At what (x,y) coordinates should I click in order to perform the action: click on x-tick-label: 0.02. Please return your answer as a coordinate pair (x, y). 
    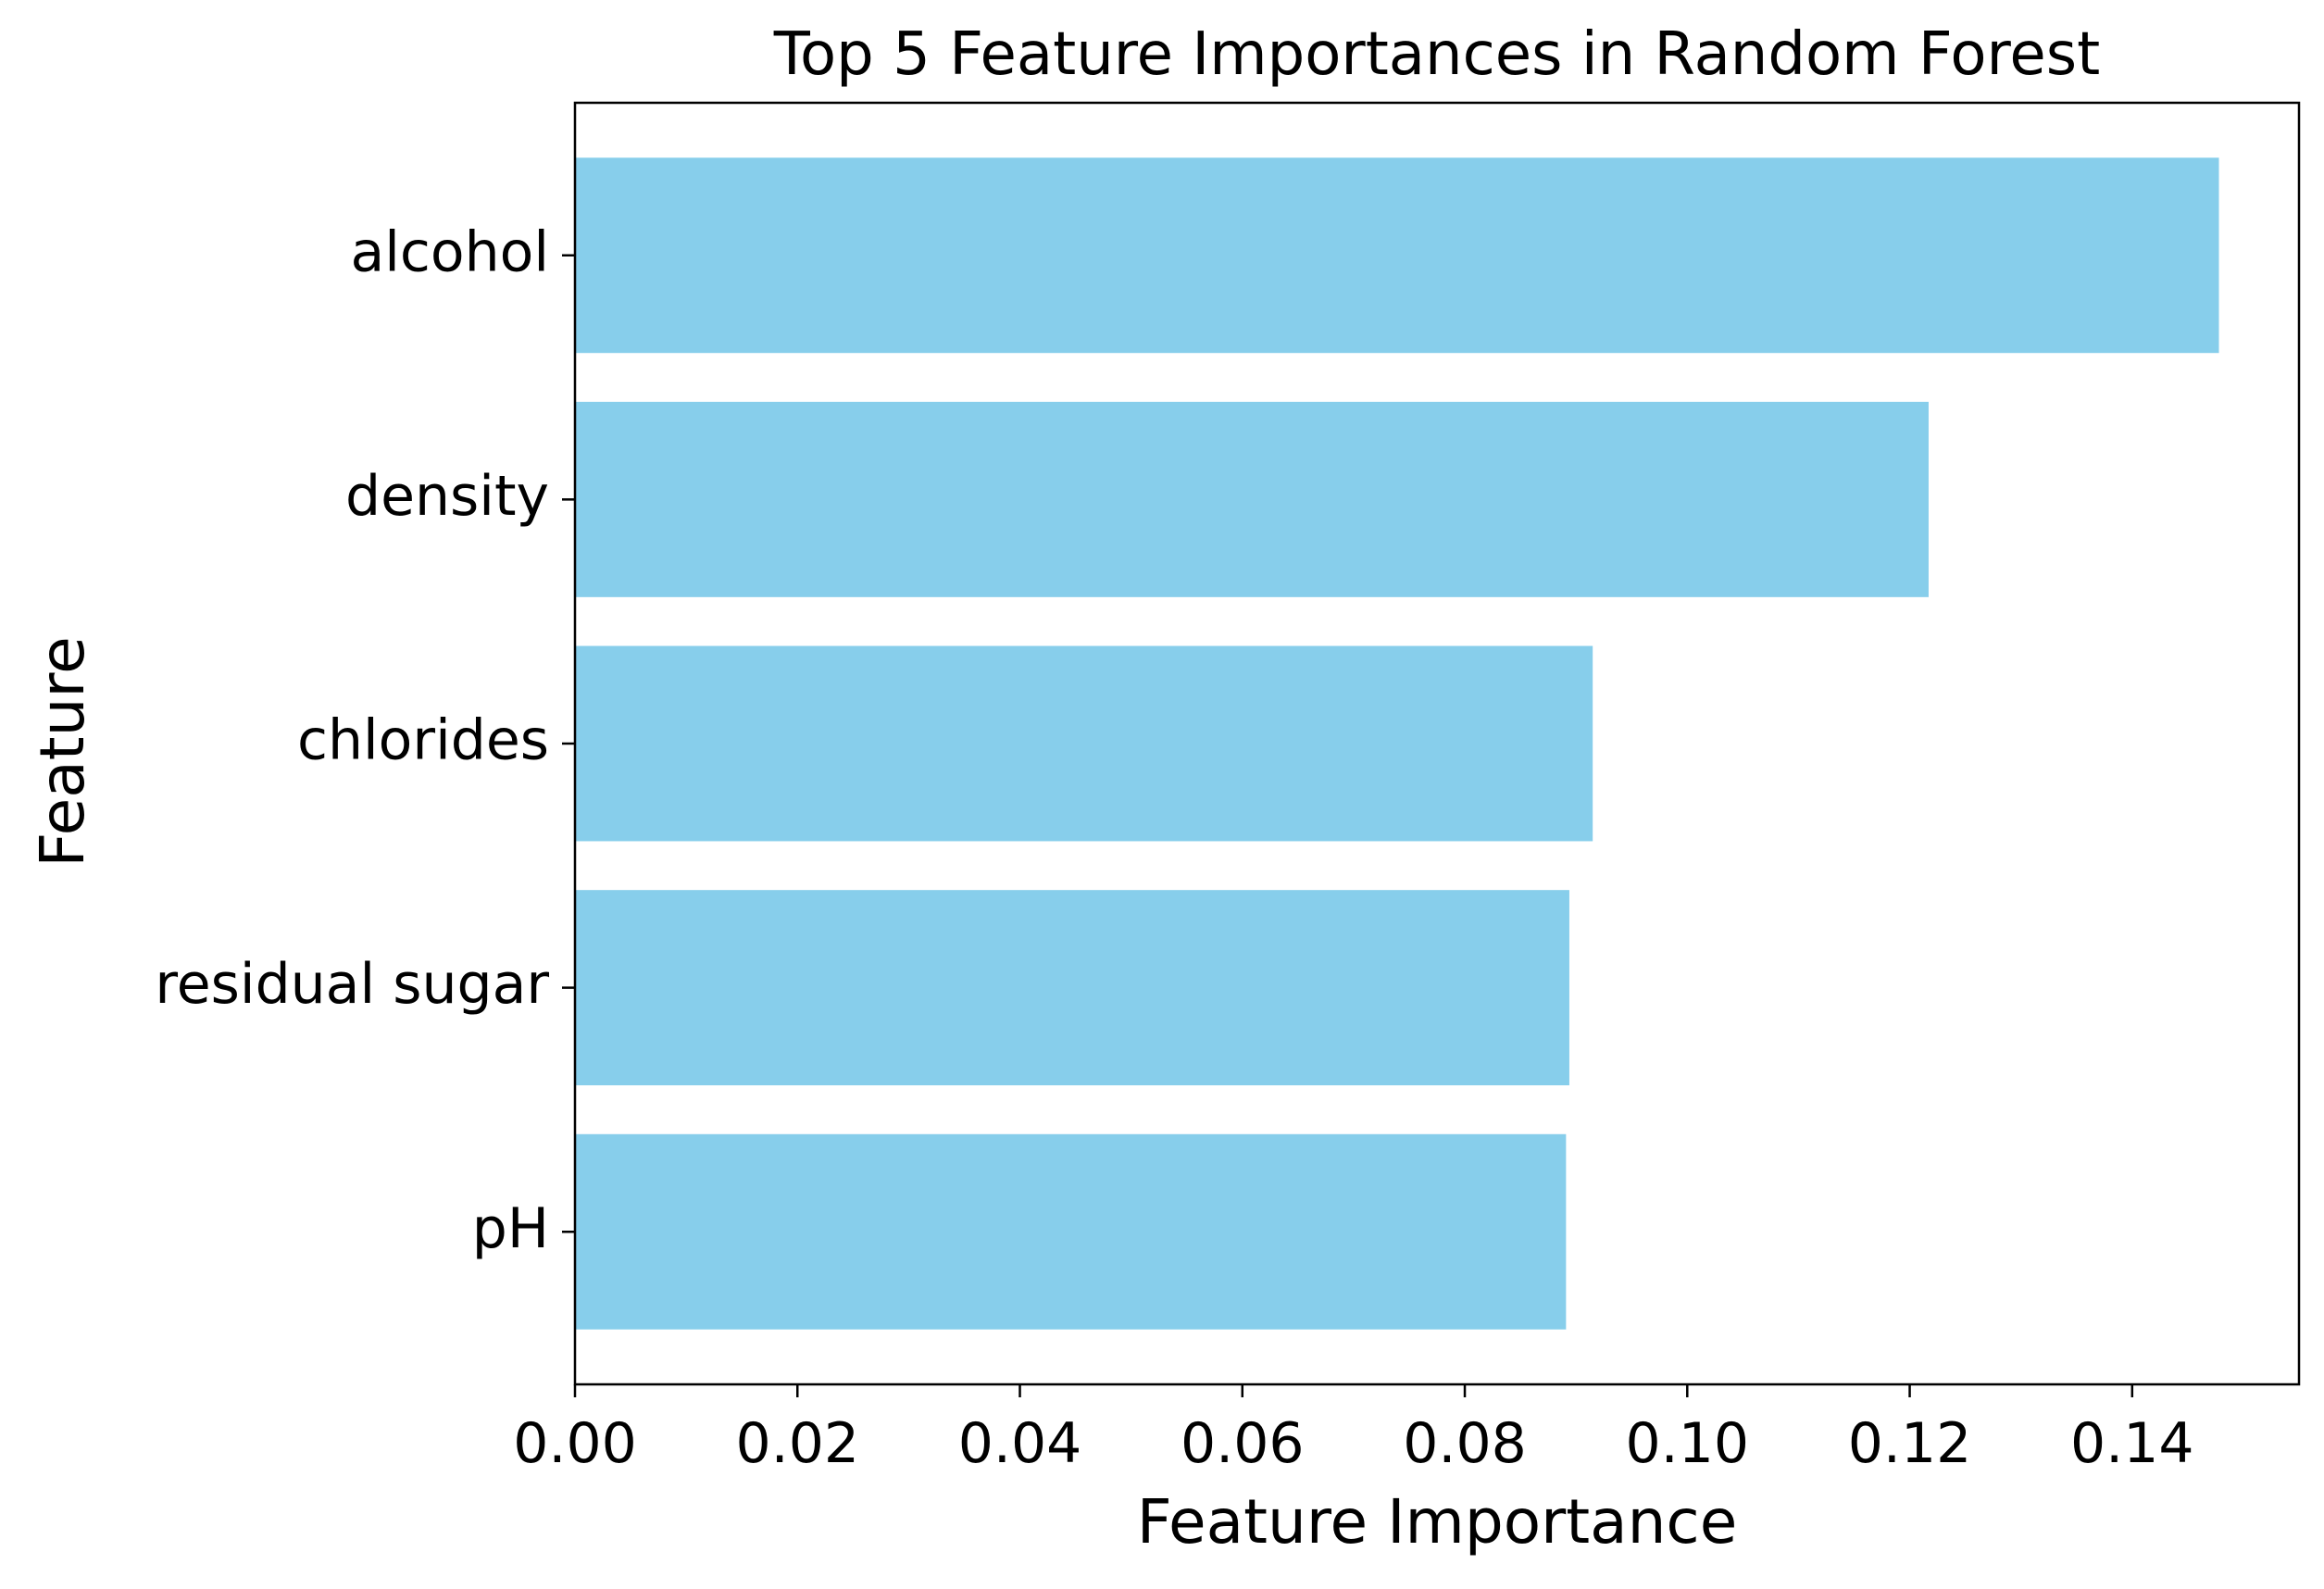
    Looking at the image, I should click on (797, 1443).